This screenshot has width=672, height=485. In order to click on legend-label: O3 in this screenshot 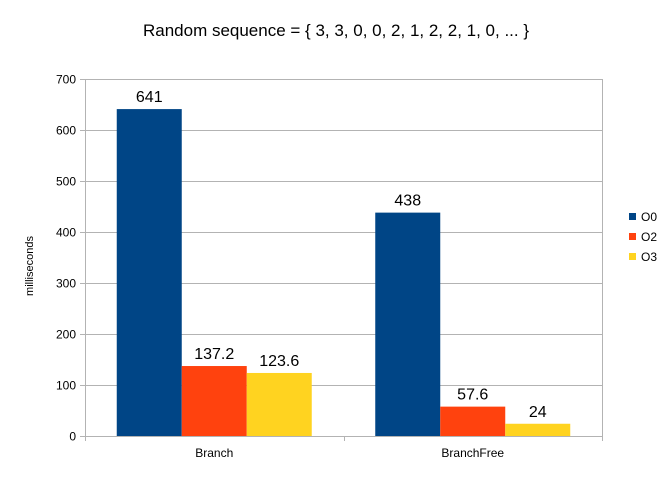, I will do `click(649, 257)`.